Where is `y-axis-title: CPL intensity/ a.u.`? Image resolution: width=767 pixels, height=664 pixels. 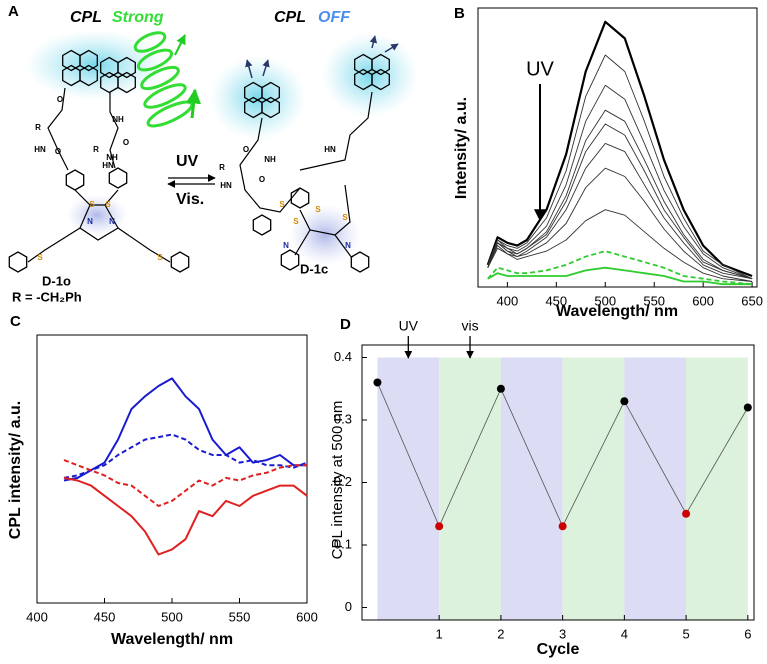
y-axis-title: CPL intensity/ a.u. is located at coordinates (15, 470).